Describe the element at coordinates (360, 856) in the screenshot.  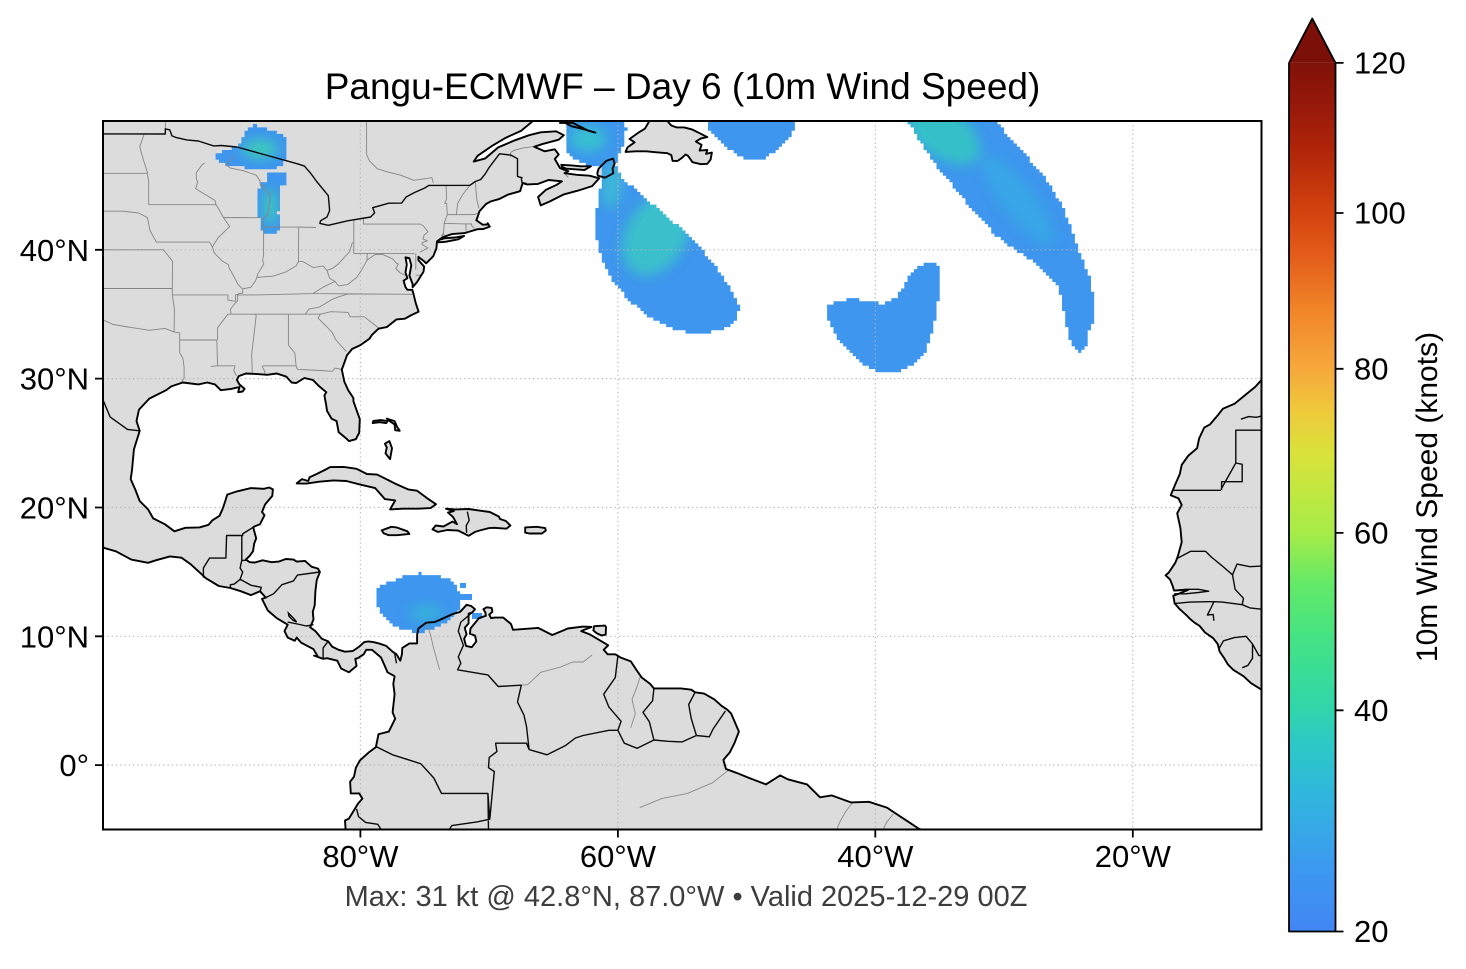
I see `svg-text: 80°W` at that location.